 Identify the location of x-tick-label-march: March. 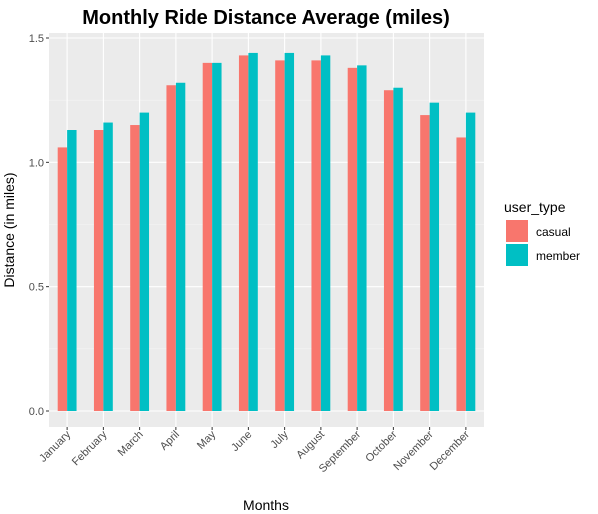
(131, 444).